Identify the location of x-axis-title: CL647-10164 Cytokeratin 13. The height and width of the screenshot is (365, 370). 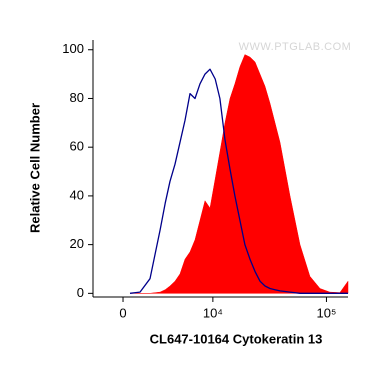
(236, 338).